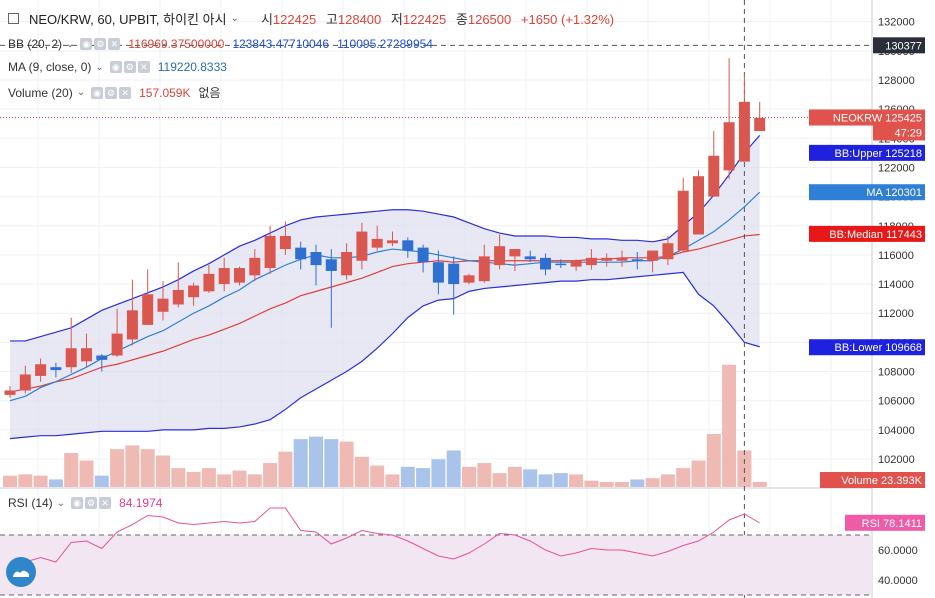 This screenshot has height=598, width=935. I want to click on tradingview-logo-icon, so click(21, 572).